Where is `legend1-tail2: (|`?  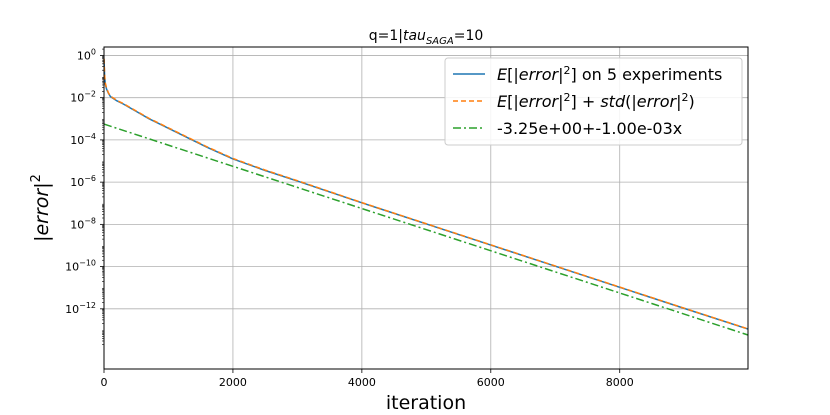
legend1-tail2: (| is located at coordinates (631, 101).